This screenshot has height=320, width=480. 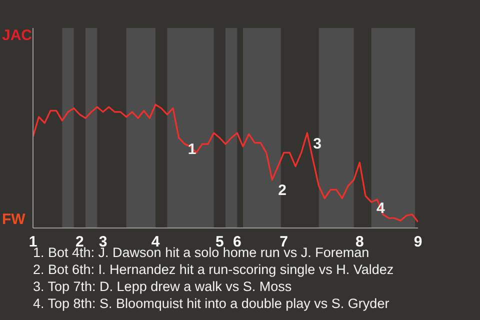 I want to click on text: FW, so click(x=14, y=219).